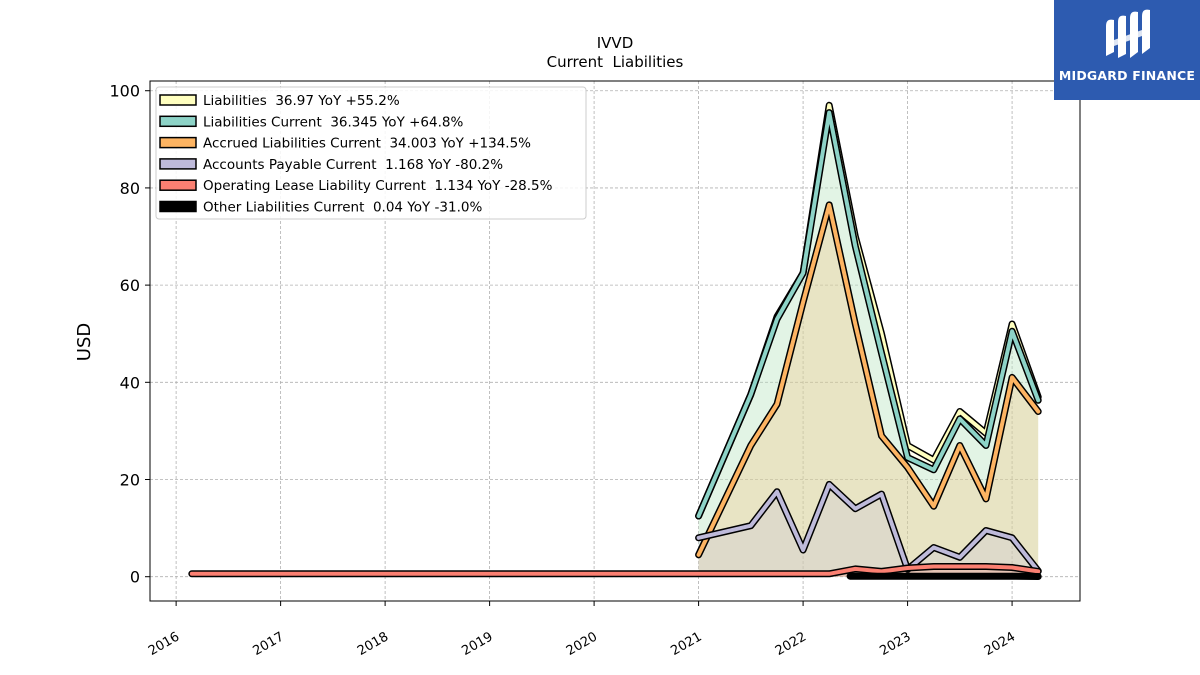 The width and height of the screenshot is (1200, 675). I want to click on x-tick-label: 2023, so click(895, 644).